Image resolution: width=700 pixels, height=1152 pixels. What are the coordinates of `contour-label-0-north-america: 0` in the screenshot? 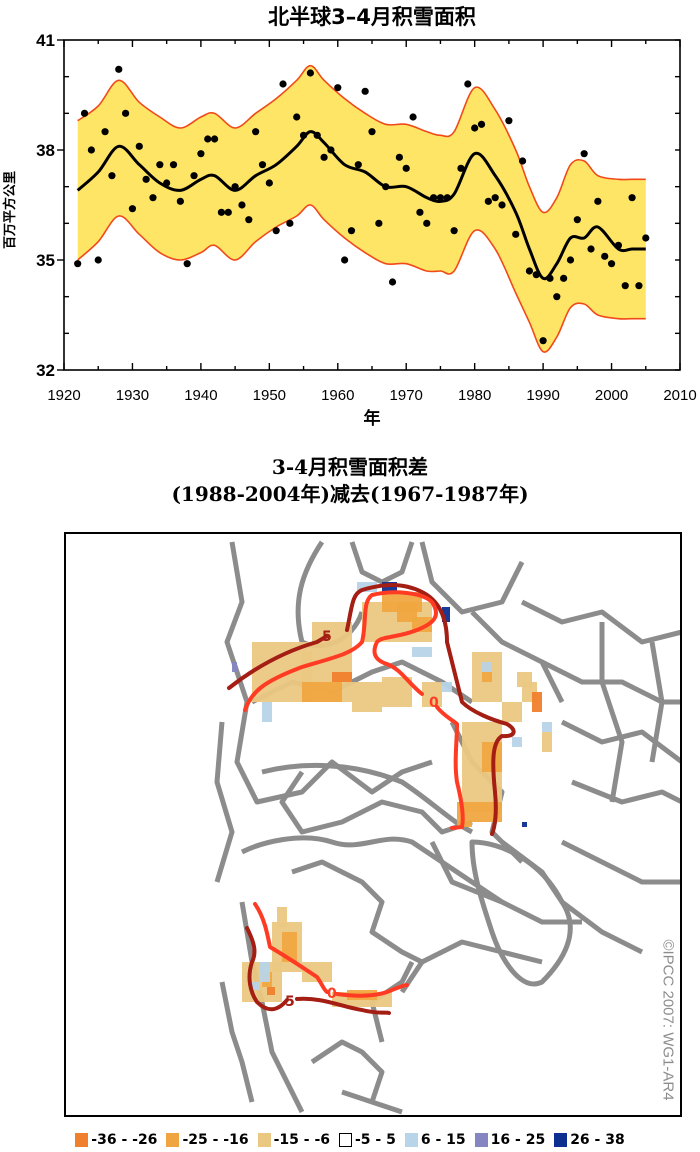 It's located at (332, 994).